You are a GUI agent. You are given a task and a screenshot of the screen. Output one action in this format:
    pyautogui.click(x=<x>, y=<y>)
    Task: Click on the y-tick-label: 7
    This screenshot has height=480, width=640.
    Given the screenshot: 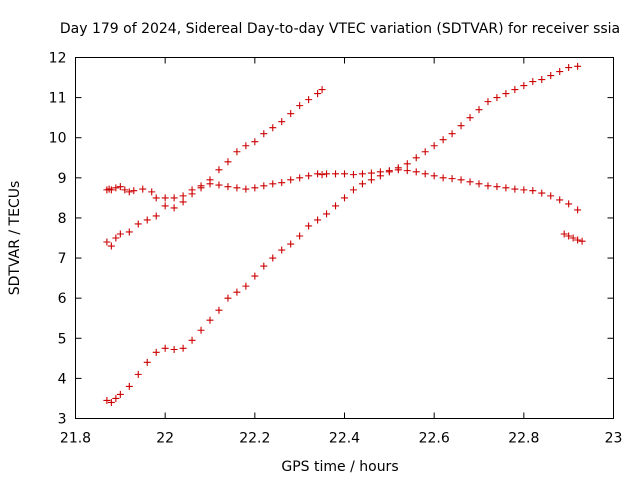 What is the action you would take?
    pyautogui.click(x=62, y=259)
    